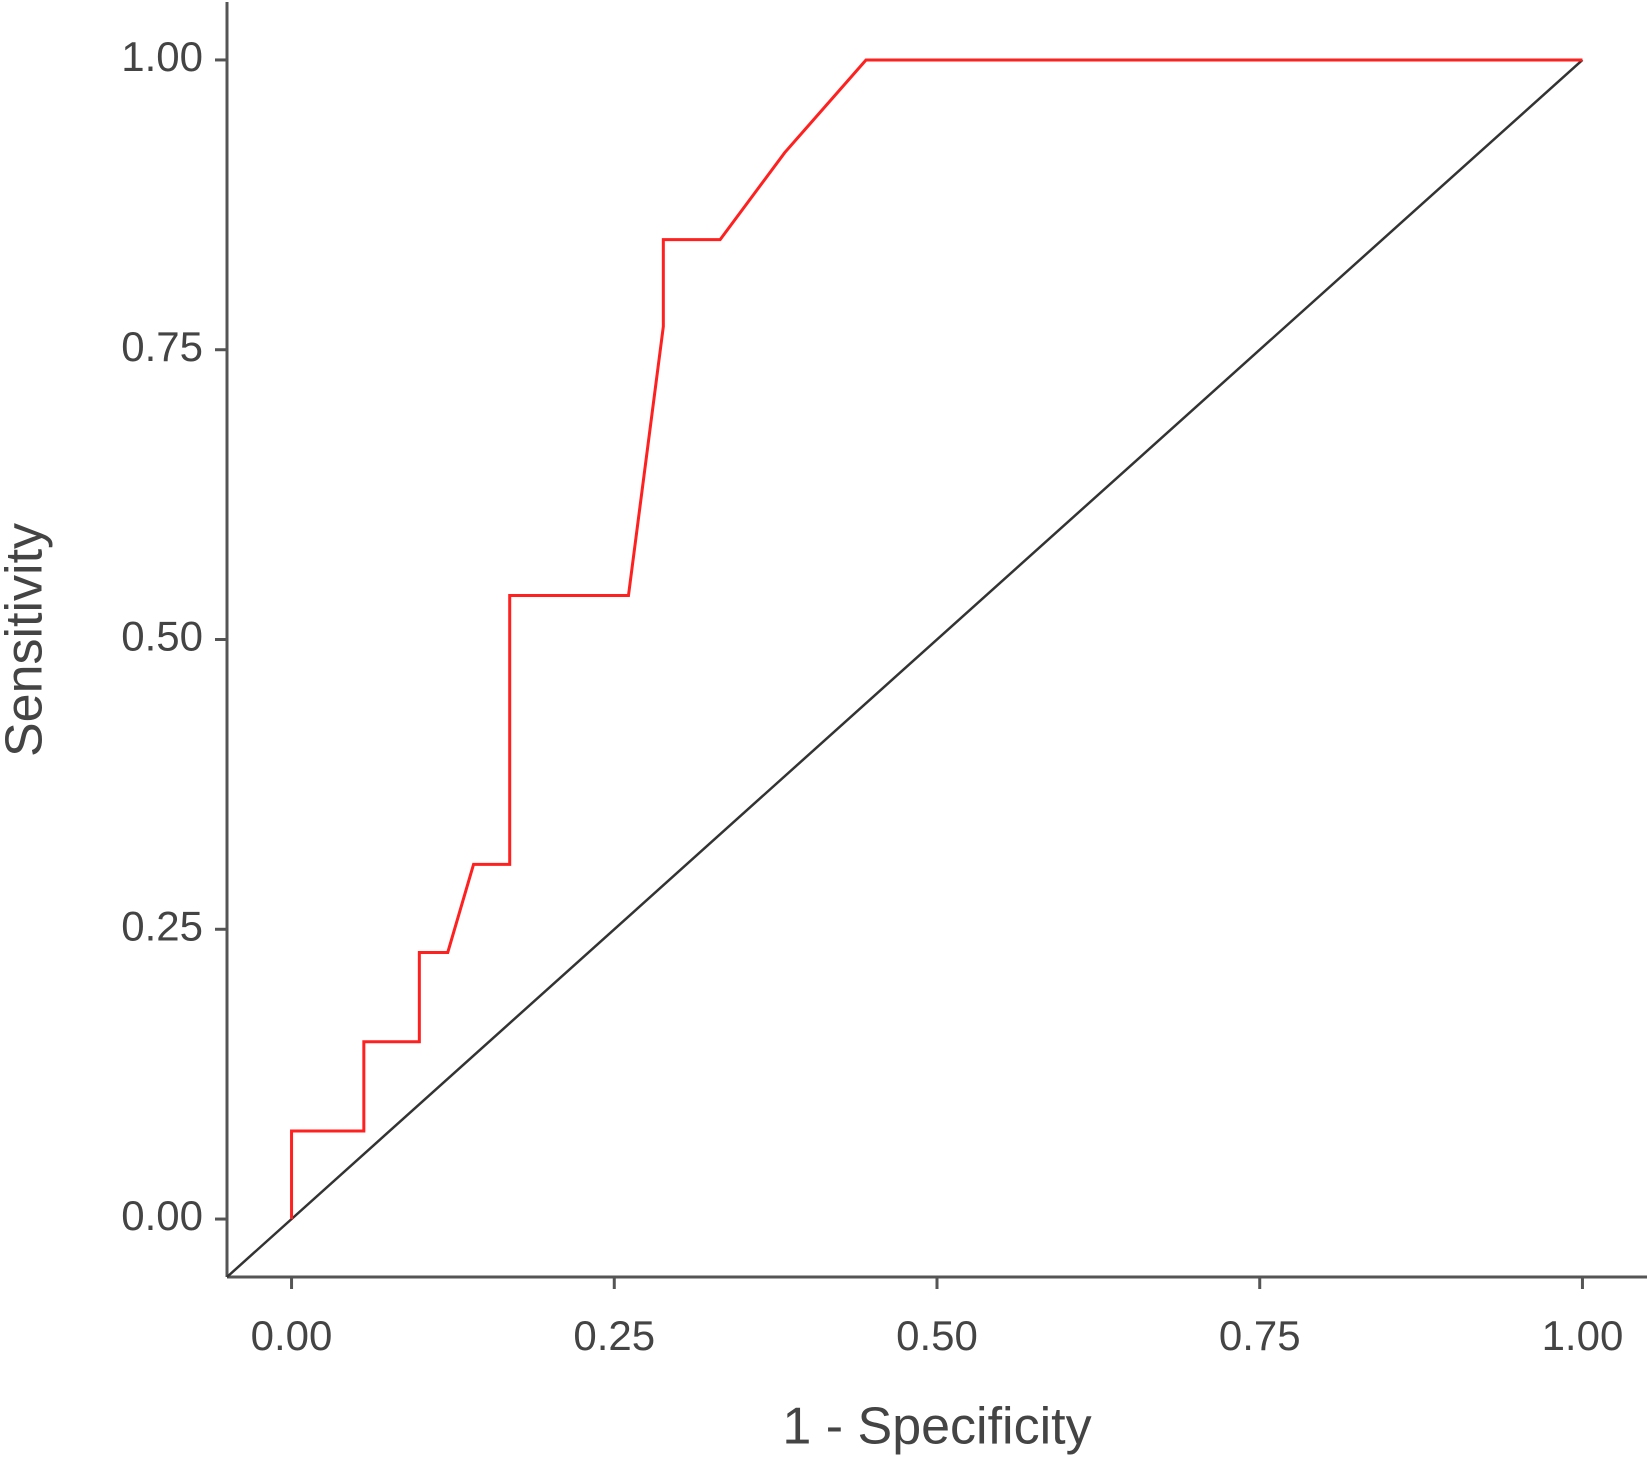  What do you see at coordinates (292, 1335) in the screenshot?
I see `x-tick-label: 0.00` at bounding box center [292, 1335].